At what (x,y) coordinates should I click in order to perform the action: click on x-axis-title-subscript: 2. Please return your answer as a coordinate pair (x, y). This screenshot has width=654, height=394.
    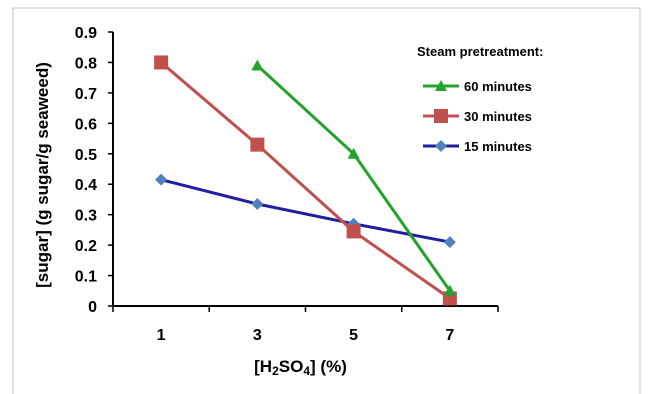
    Looking at the image, I should click on (275, 371).